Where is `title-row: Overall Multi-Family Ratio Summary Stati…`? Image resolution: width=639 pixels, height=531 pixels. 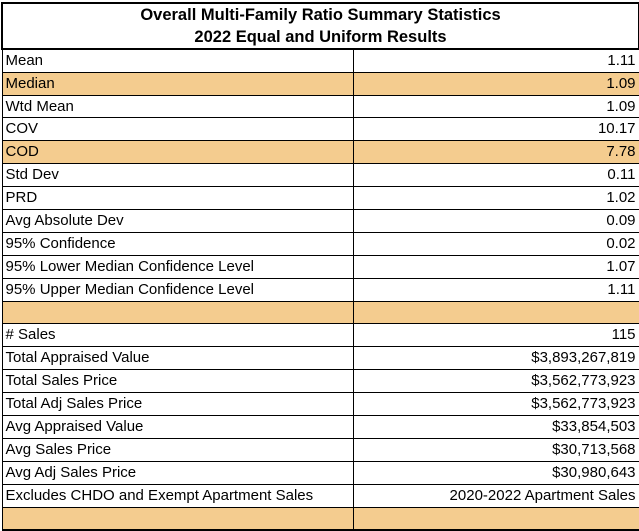 title-row: Overall Multi-Family Ratio Summary Stati… is located at coordinates (319, 14).